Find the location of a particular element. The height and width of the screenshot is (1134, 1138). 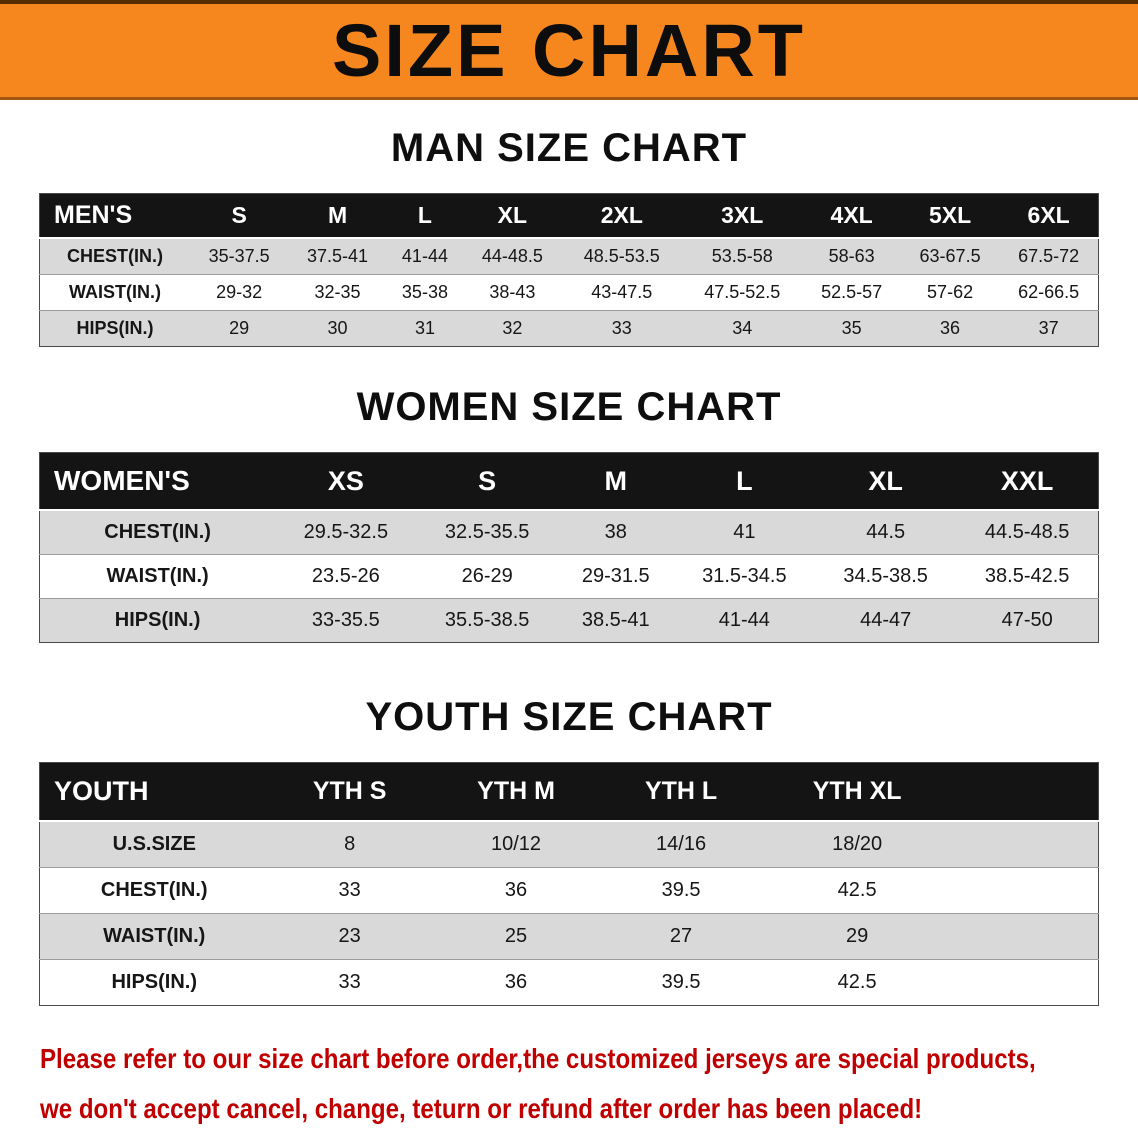

measurement-value-cell: 14/16 is located at coordinates (681, 844).